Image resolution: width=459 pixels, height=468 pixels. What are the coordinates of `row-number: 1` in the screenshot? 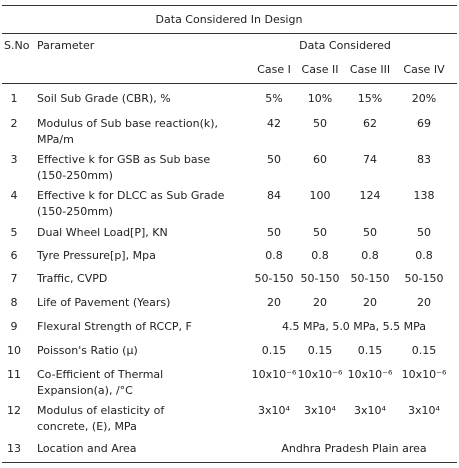 It's located at (14, 98).